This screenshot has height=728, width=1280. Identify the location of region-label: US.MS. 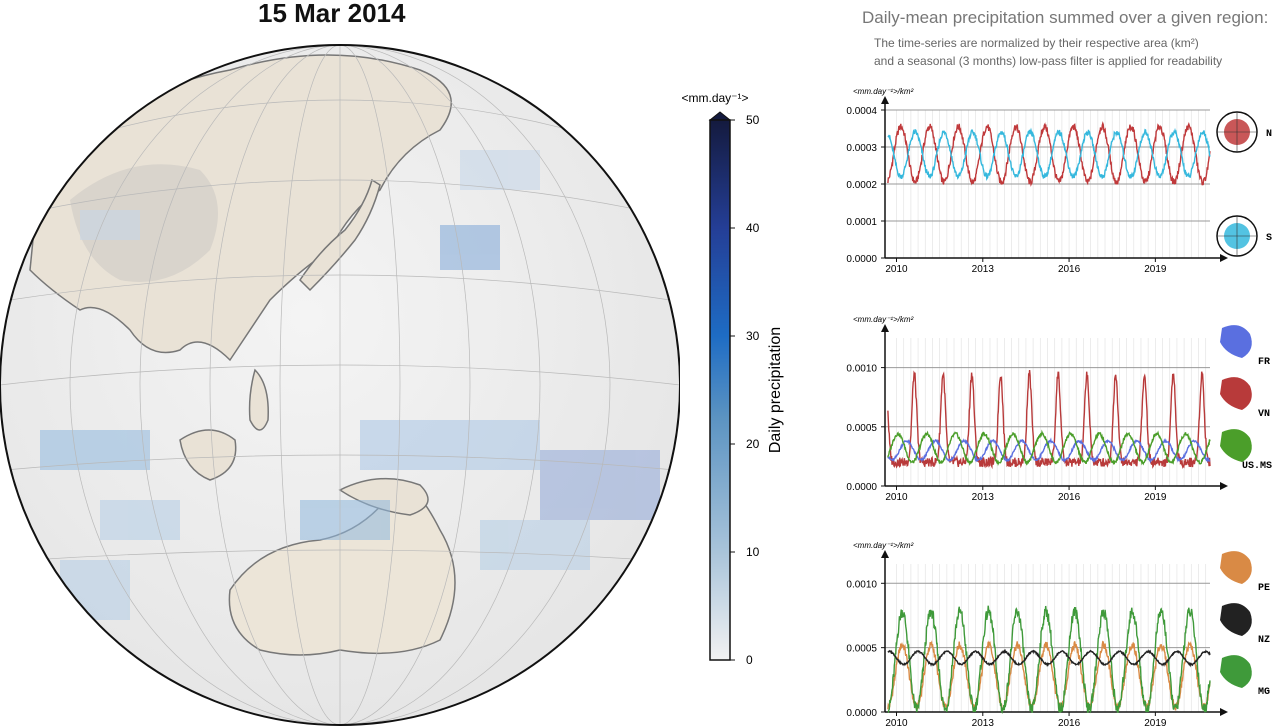
(1257, 466).